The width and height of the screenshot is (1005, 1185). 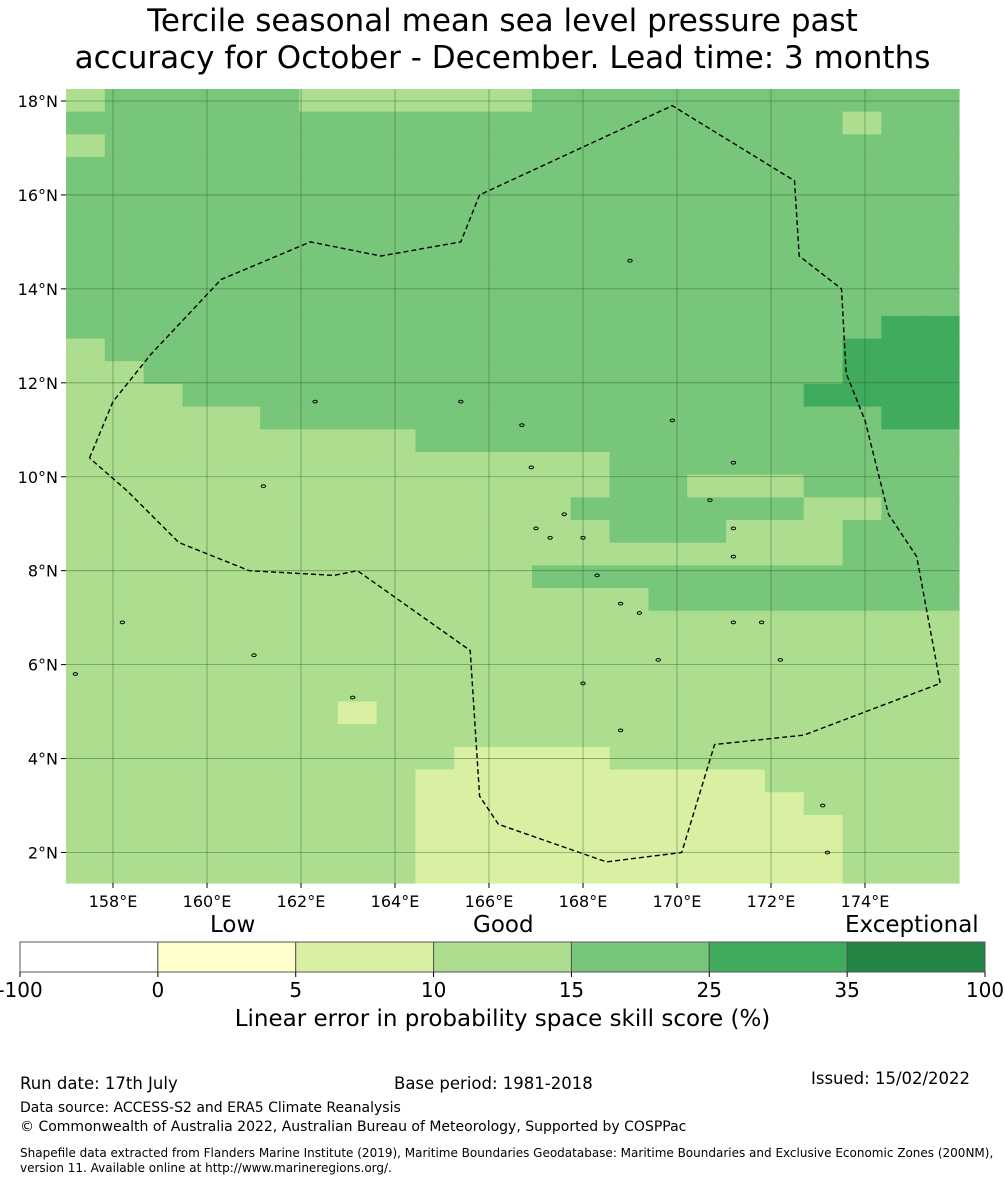 I want to click on colorbar-tick-label: 10, so click(x=433, y=989).